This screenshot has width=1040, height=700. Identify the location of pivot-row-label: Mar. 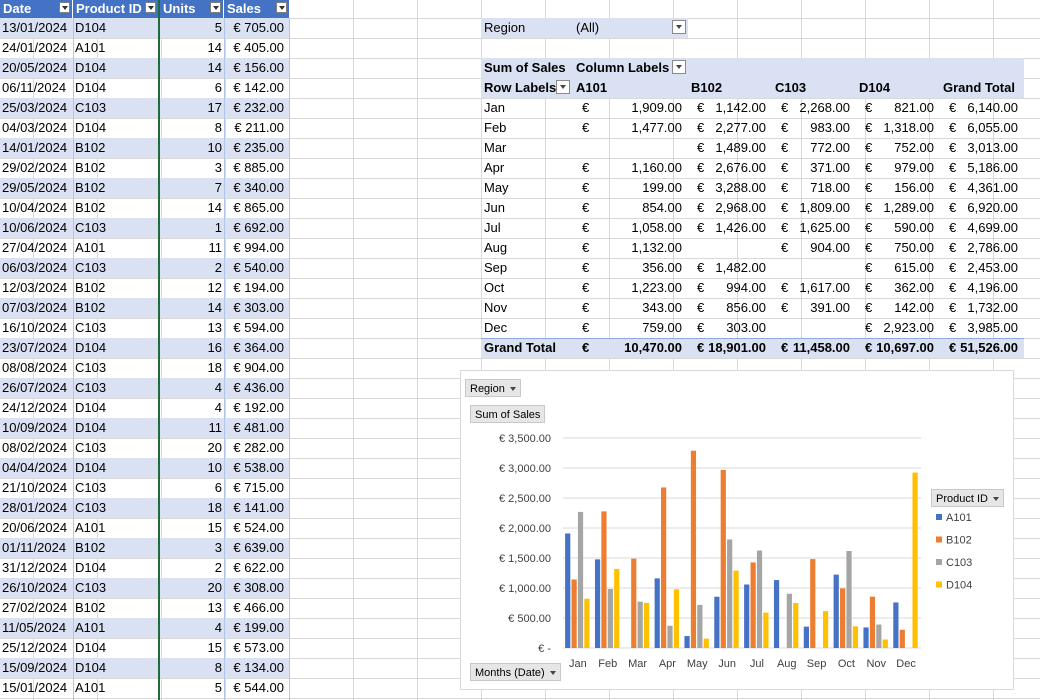
(495, 147).